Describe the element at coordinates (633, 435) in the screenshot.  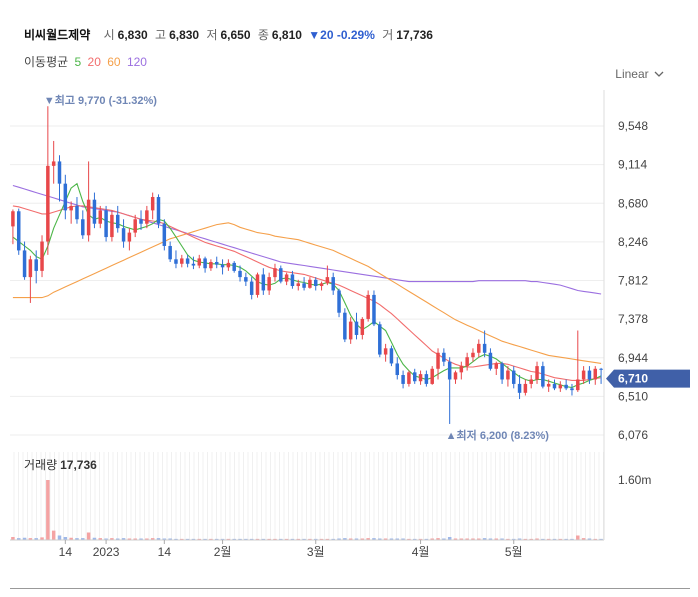
I see `y-tick-label: 6,076` at that location.